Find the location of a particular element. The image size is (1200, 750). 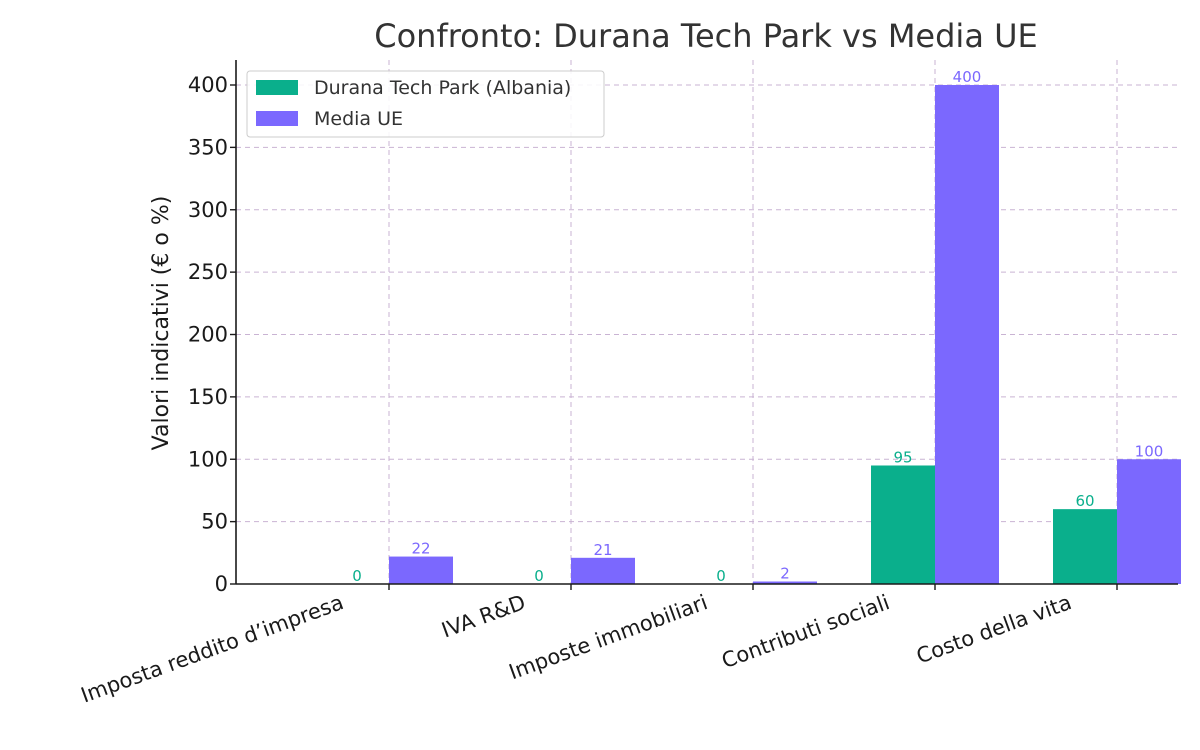

bar-value-label: 21 is located at coordinates (602, 550).